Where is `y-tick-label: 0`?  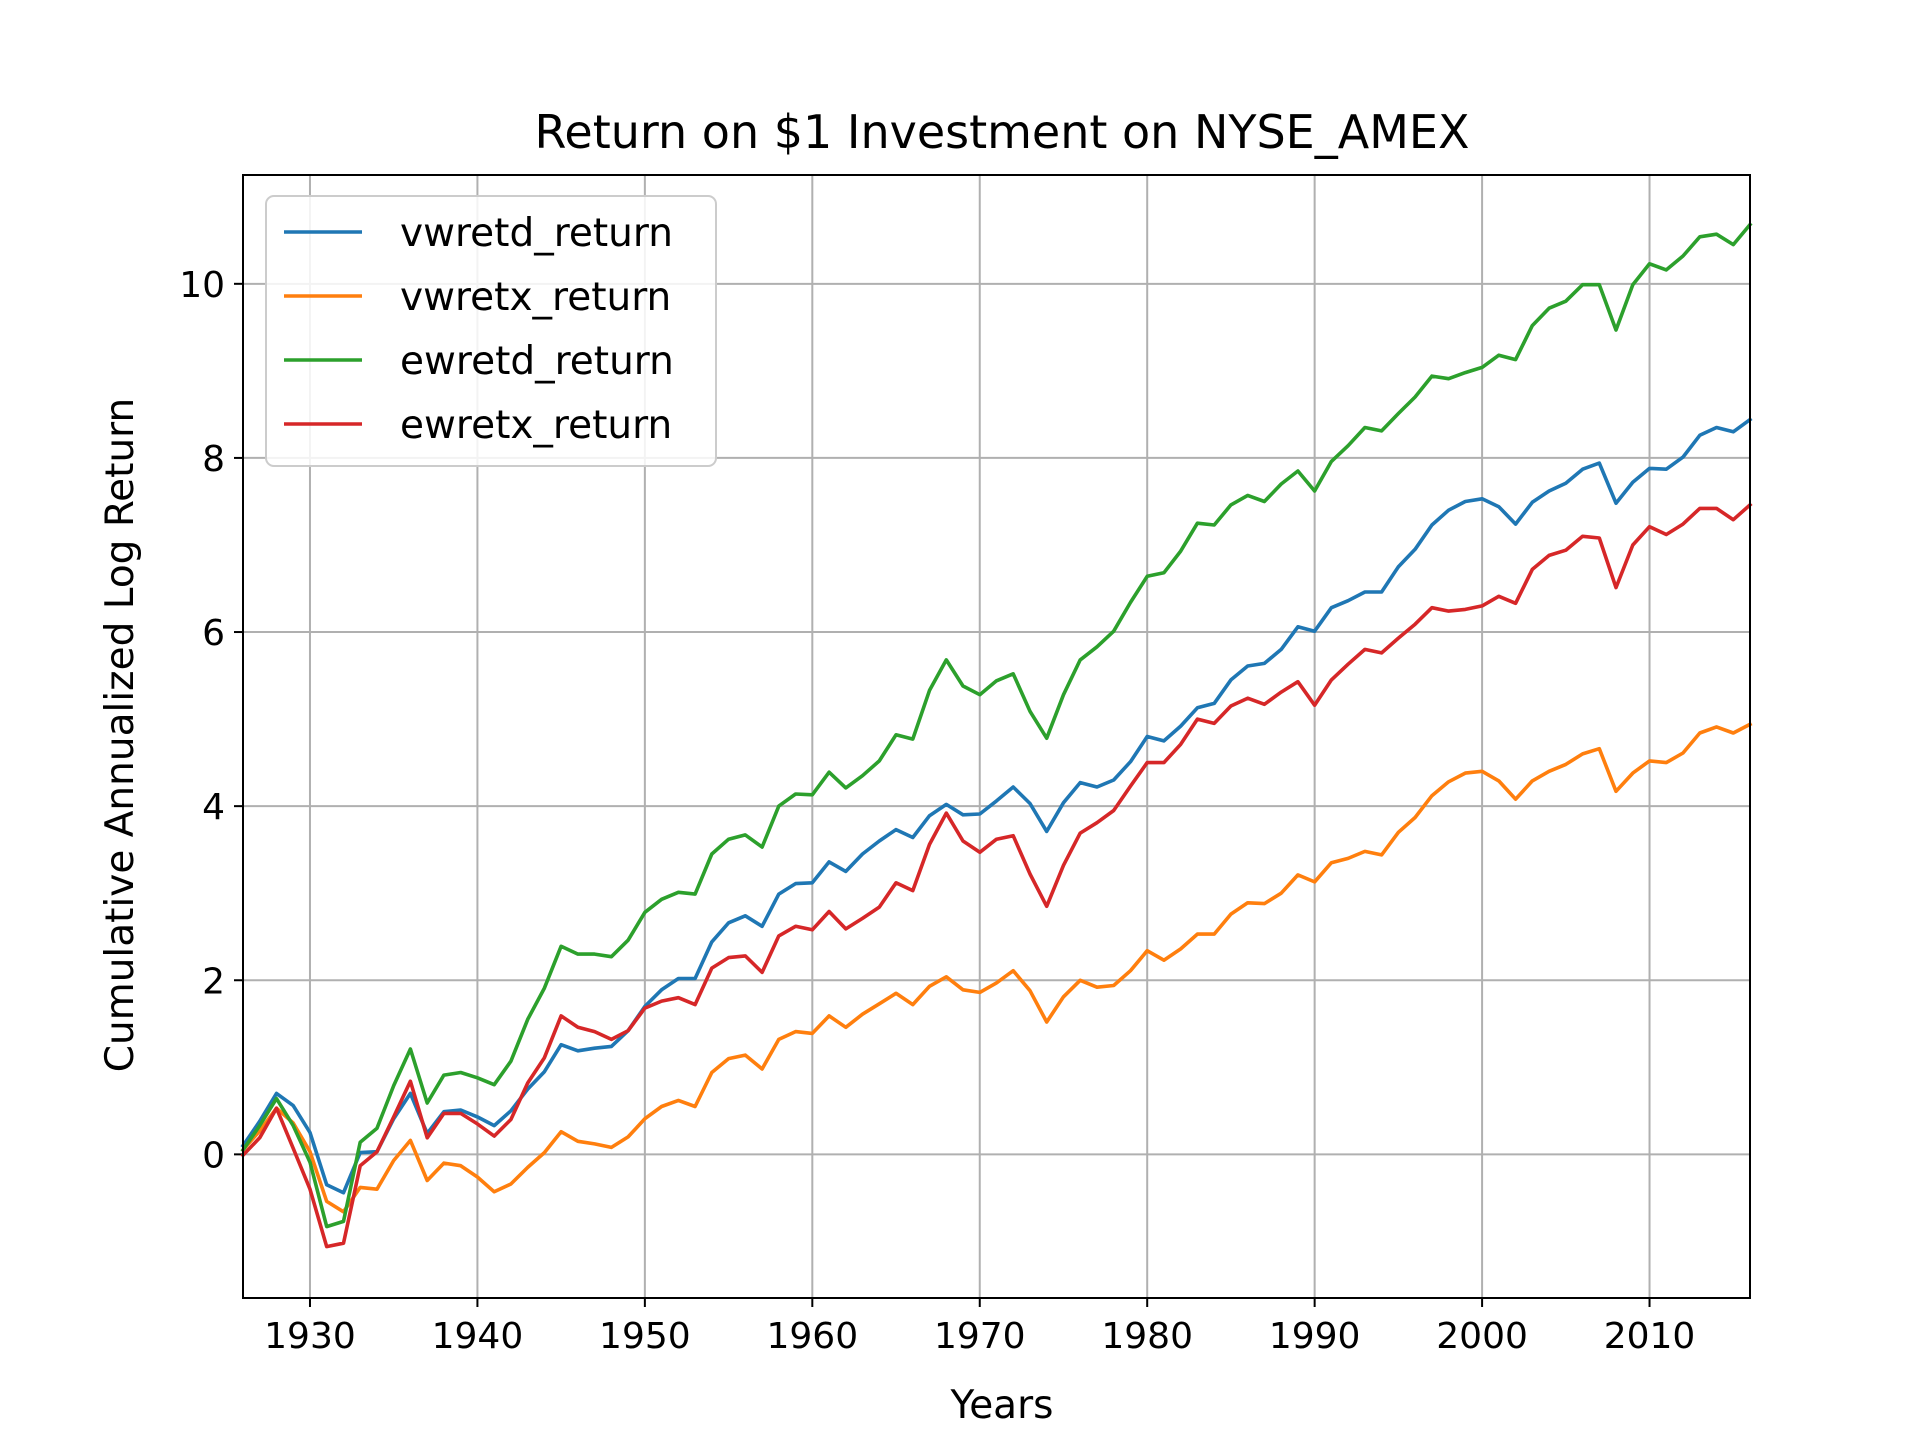 y-tick-label: 0 is located at coordinates (213, 1155).